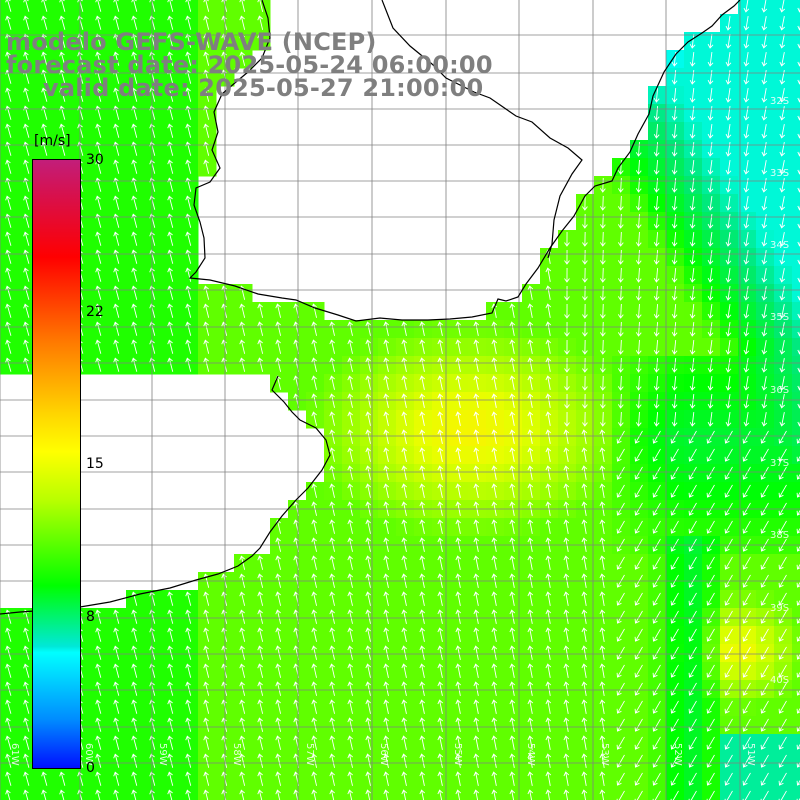 The height and width of the screenshot is (800, 800). What do you see at coordinates (90, 768) in the screenshot?
I see `colorbar-label-min: 0` at bounding box center [90, 768].